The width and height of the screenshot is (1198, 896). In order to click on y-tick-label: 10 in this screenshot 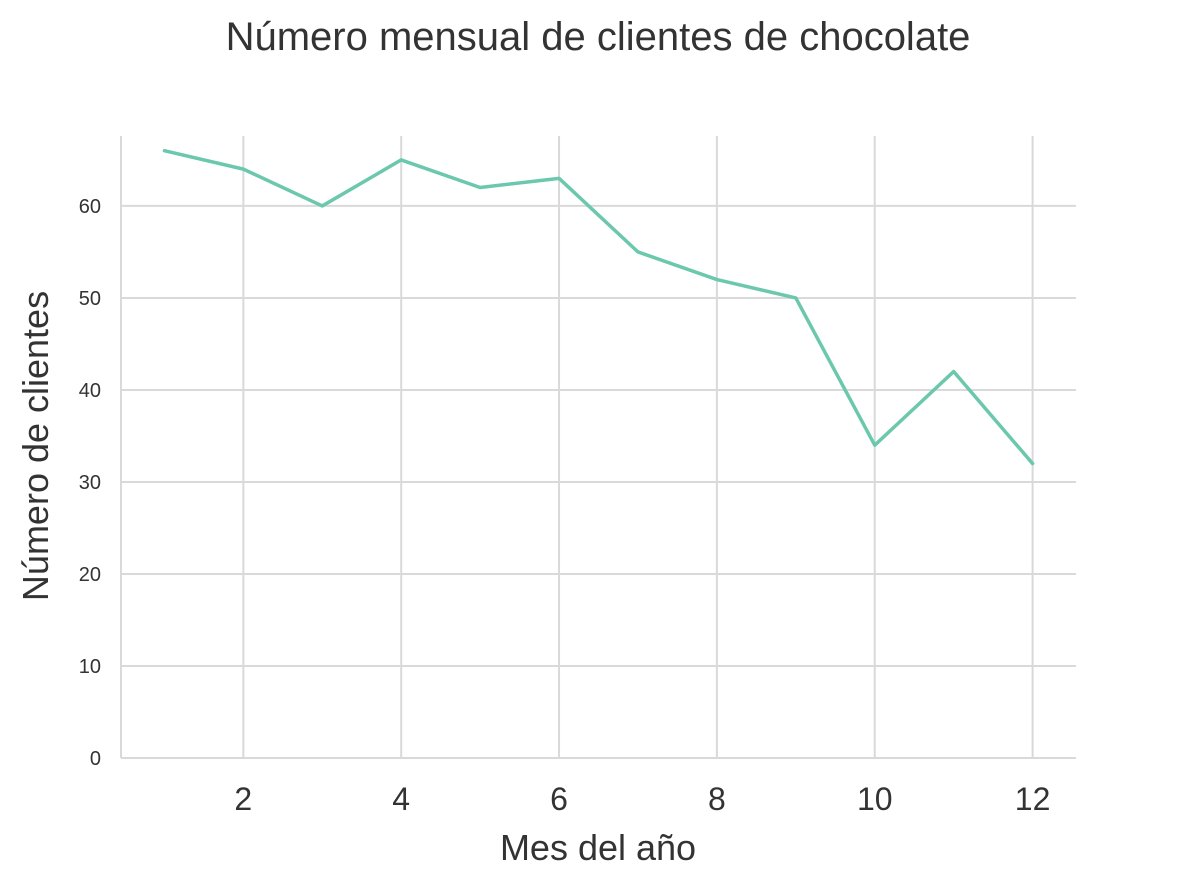, I will do `click(90, 667)`.